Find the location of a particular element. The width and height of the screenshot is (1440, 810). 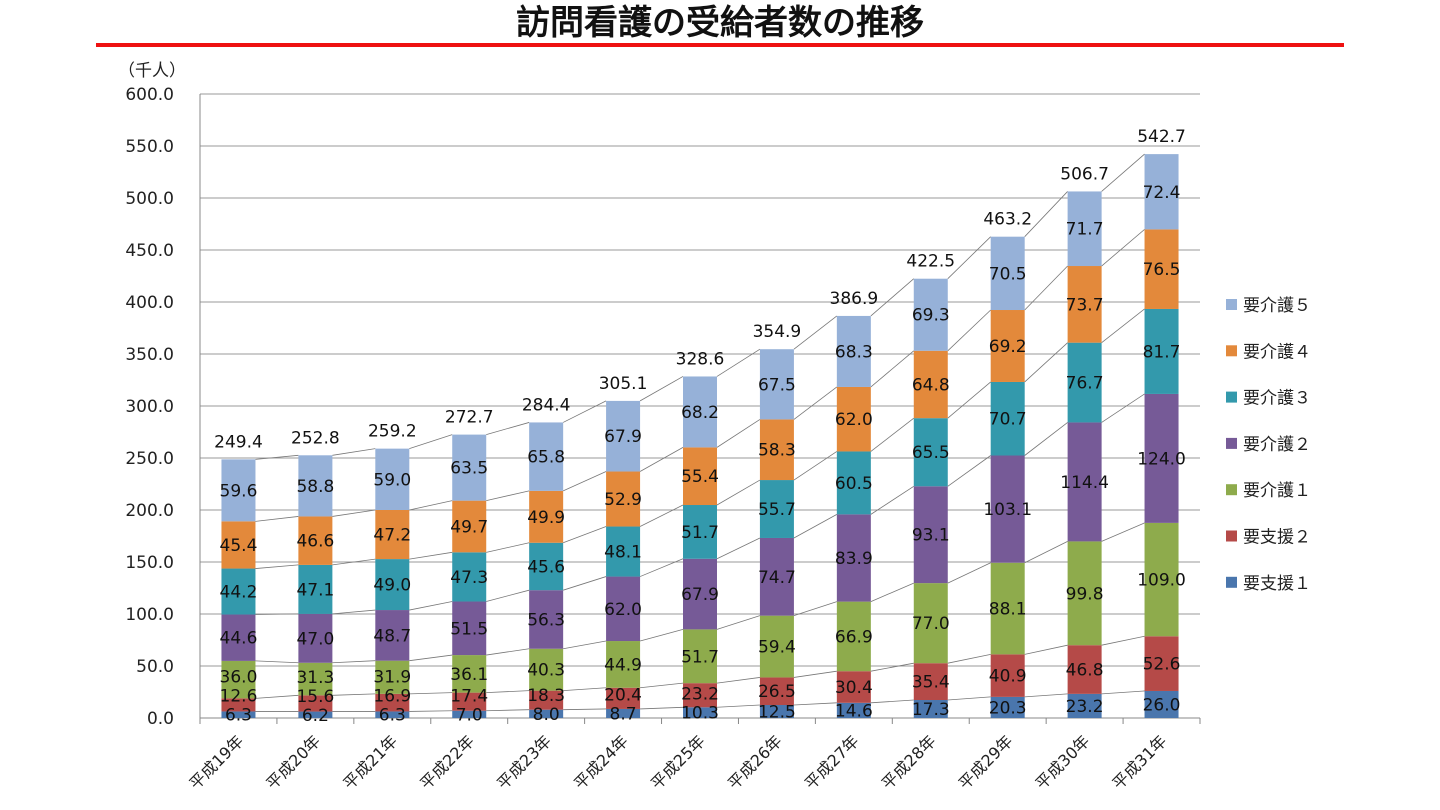

y-tick-label: 50.0 is located at coordinates (155, 667).